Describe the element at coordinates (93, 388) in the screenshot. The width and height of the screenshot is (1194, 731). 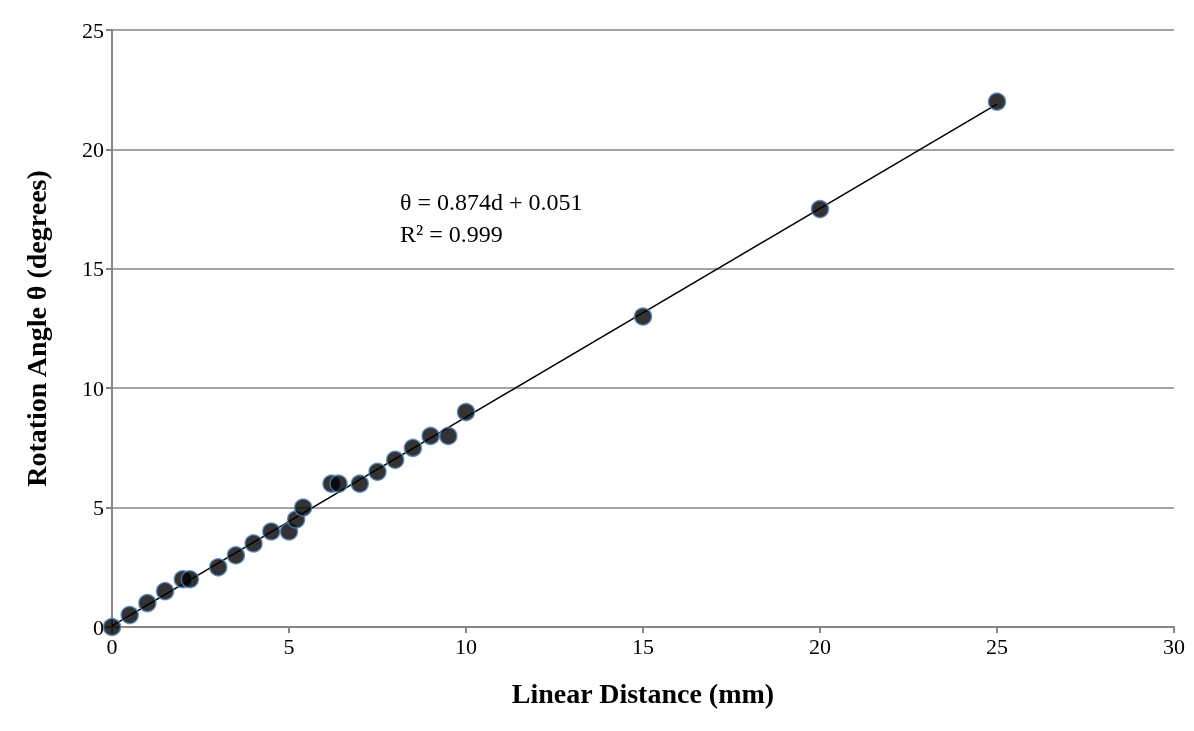
I see `y-tick-label: 10` at that location.